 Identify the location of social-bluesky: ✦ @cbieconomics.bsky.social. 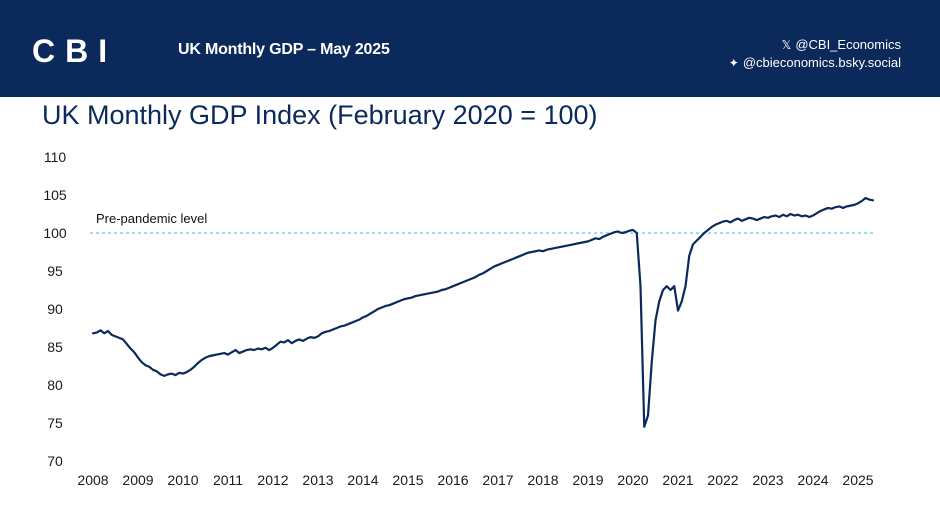
(815, 63).